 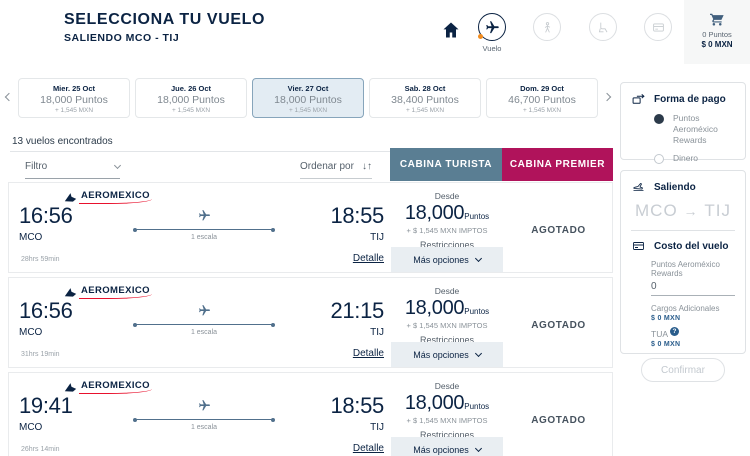 What do you see at coordinates (62, 141) in the screenshot?
I see `results-count: 13 vuelos encontrados` at bounding box center [62, 141].